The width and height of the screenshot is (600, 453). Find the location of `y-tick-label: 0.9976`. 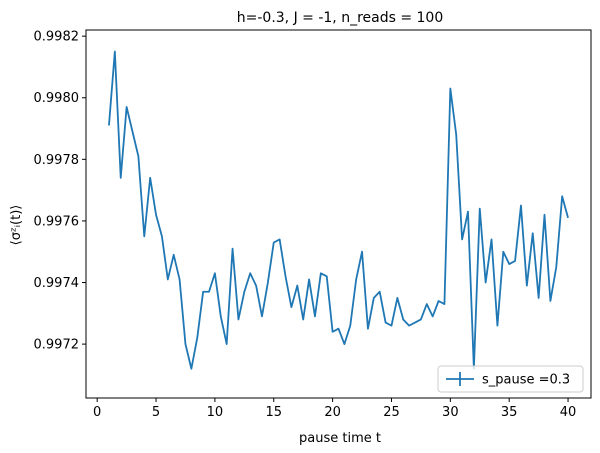

y-tick-label: 0.9976 is located at coordinates (57, 221).